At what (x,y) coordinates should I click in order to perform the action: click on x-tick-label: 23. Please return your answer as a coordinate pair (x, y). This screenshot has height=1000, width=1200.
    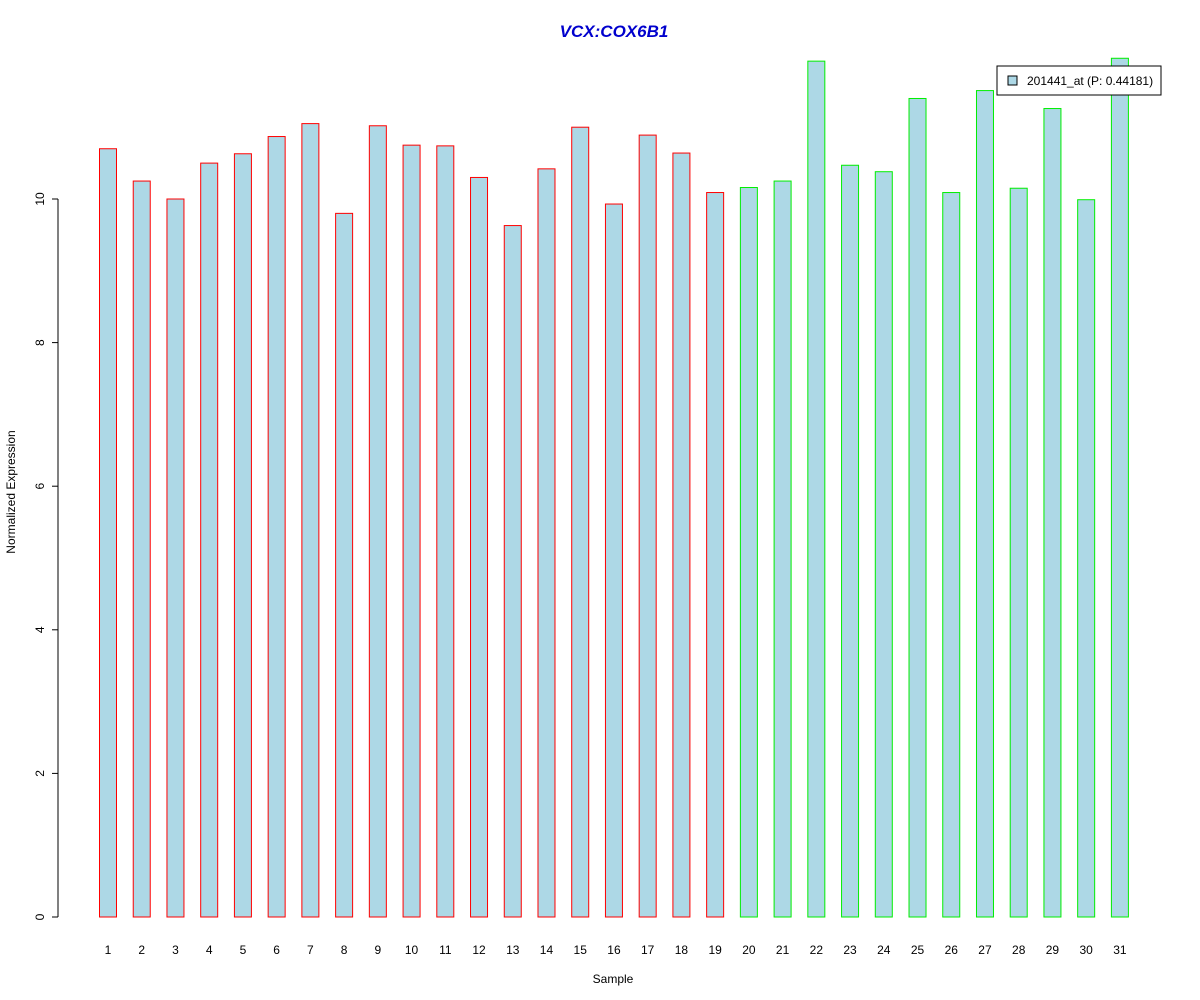
    Looking at the image, I should click on (850, 950).